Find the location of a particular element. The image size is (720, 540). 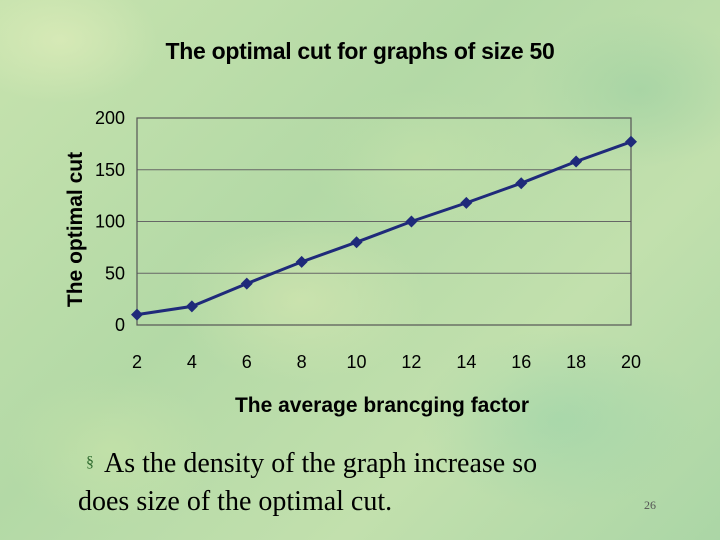

y-tick-label: 0 is located at coordinates (120, 325).